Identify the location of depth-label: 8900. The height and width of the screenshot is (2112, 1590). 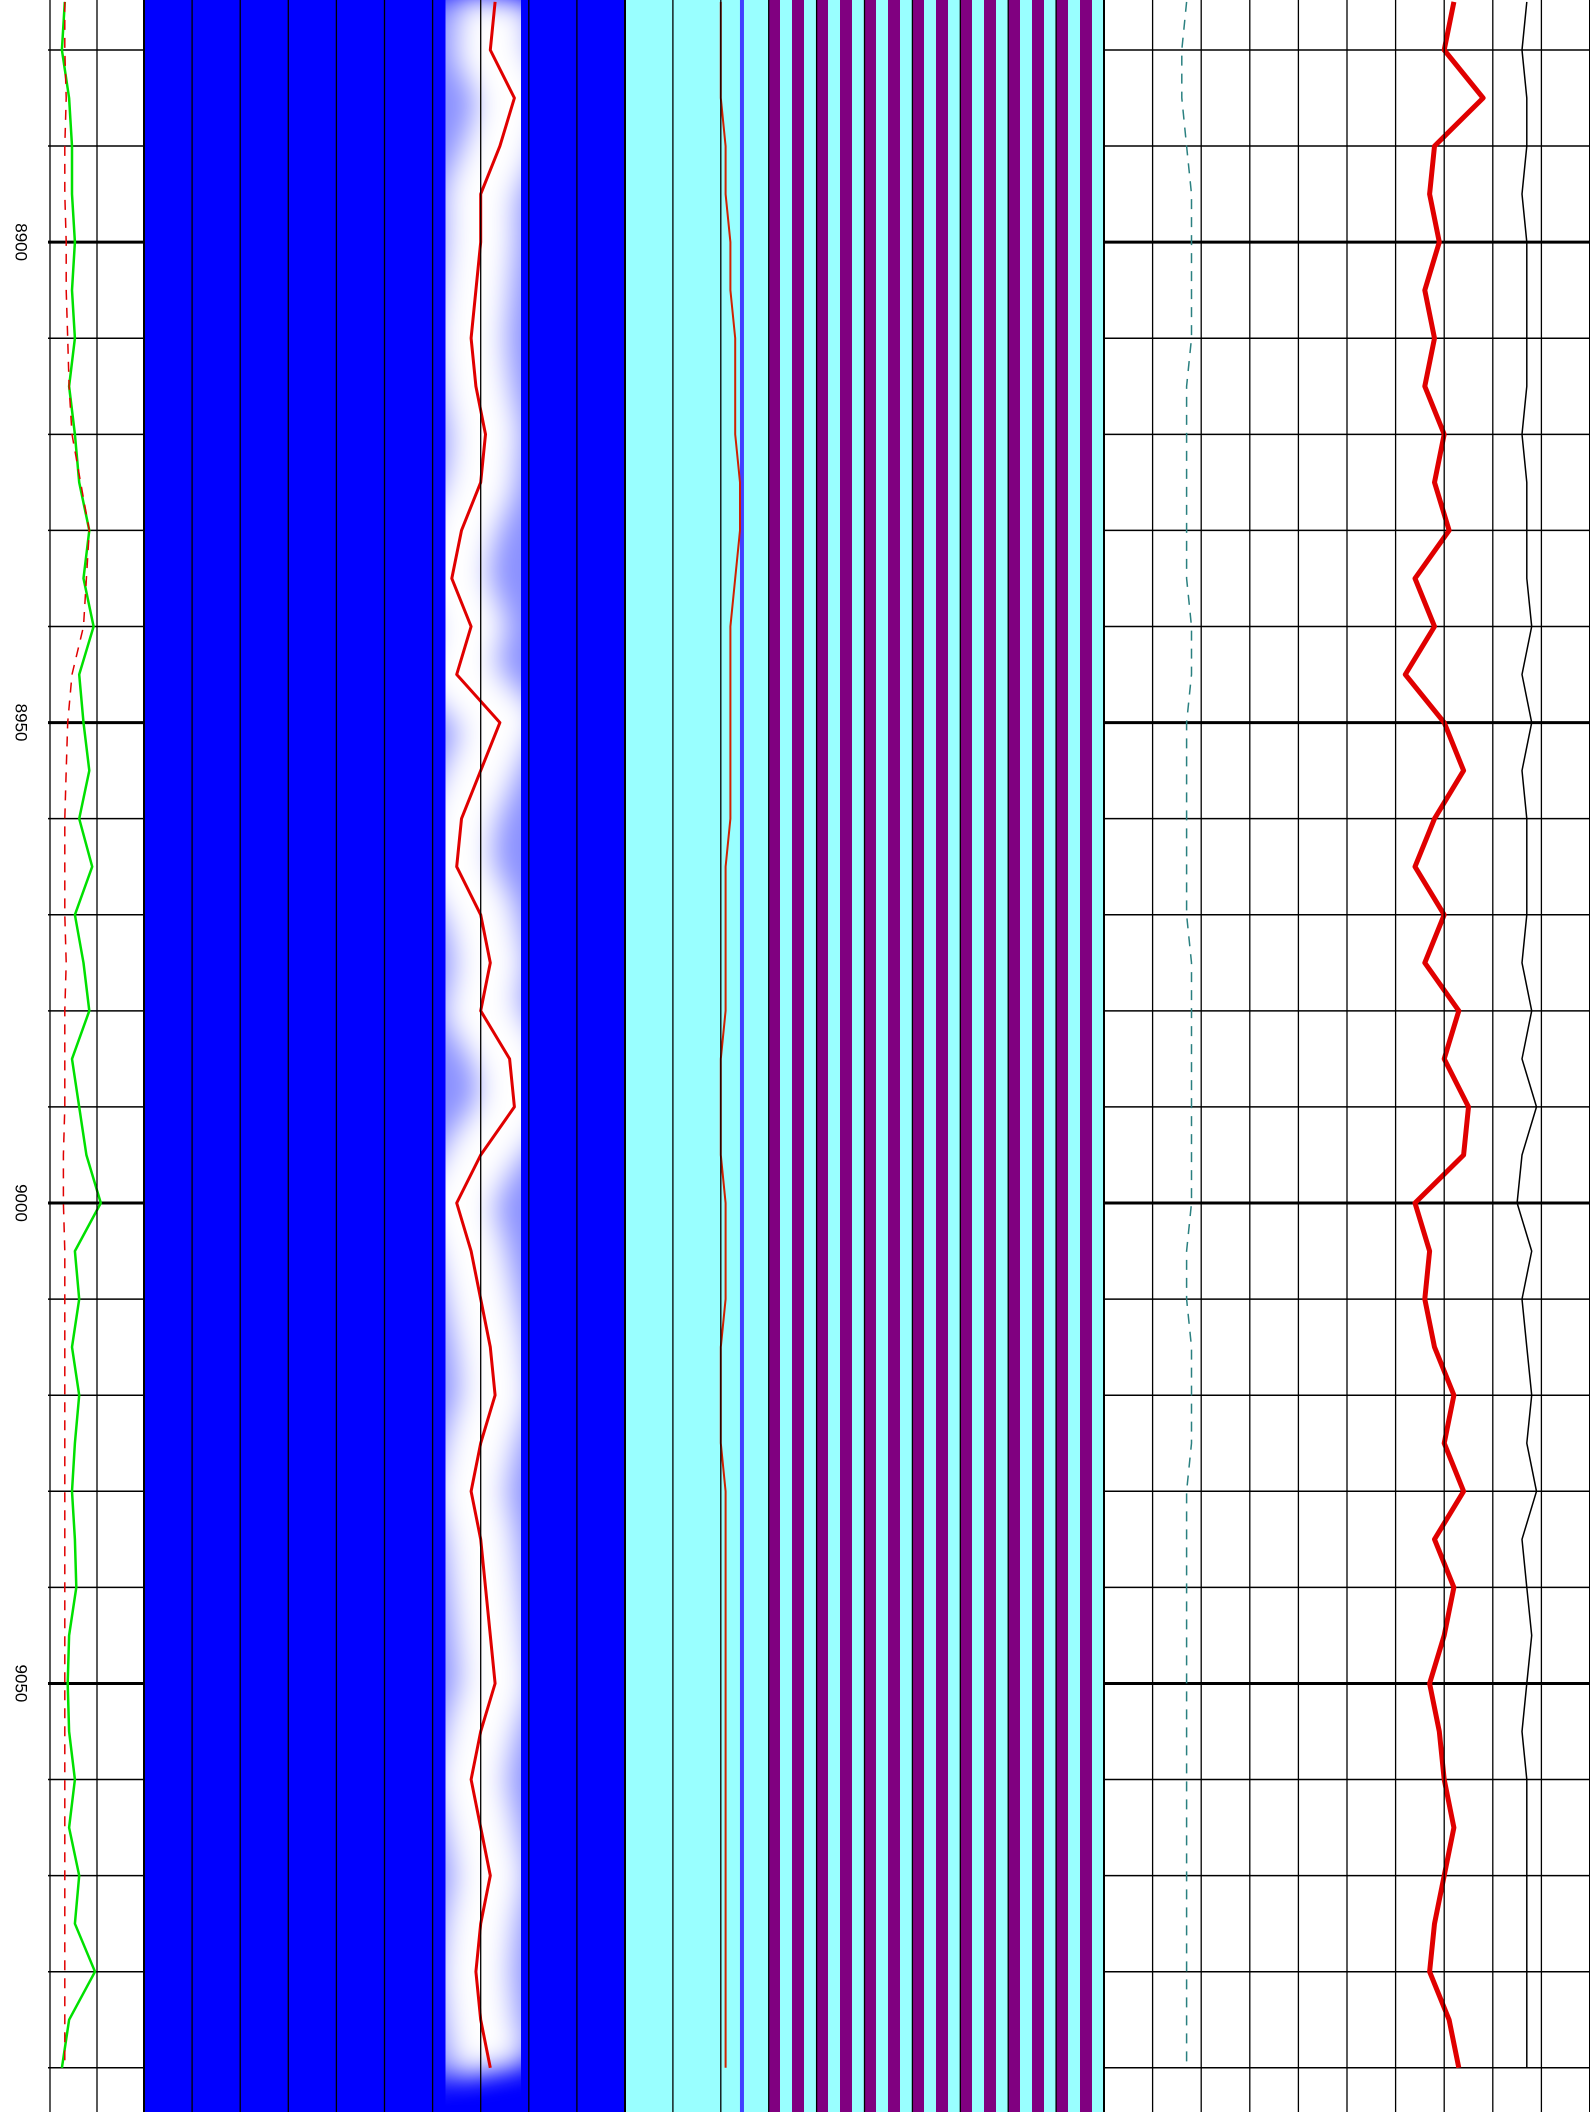
(21, 242).